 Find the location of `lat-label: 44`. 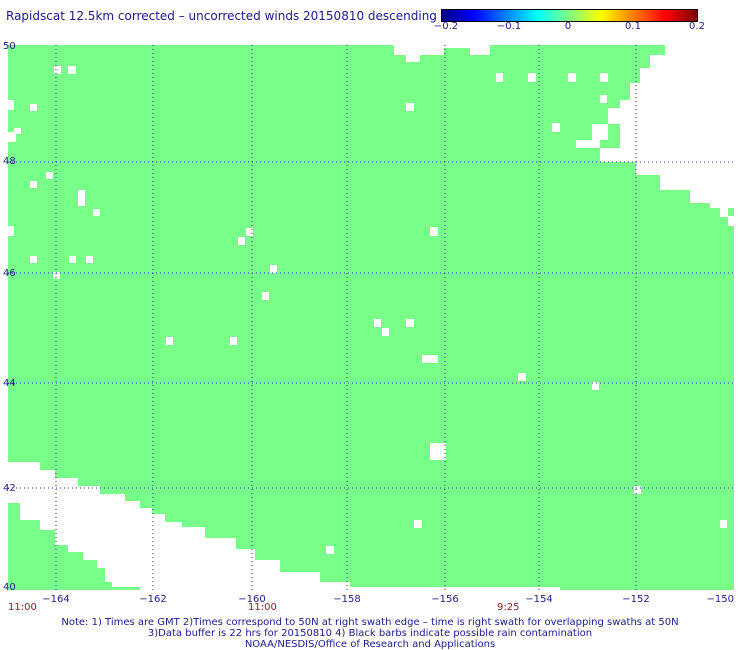

lat-label: 44 is located at coordinates (9, 383).